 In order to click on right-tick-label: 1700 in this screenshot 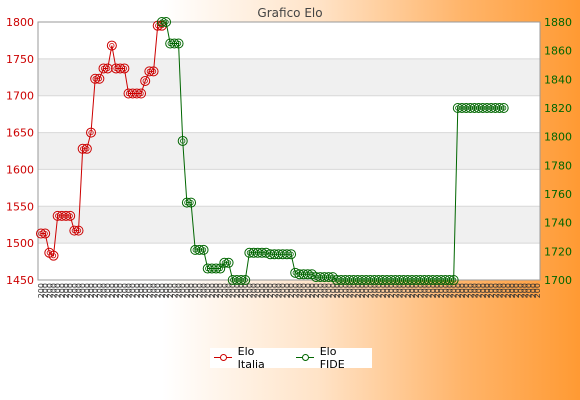, I will do `click(558, 280)`.